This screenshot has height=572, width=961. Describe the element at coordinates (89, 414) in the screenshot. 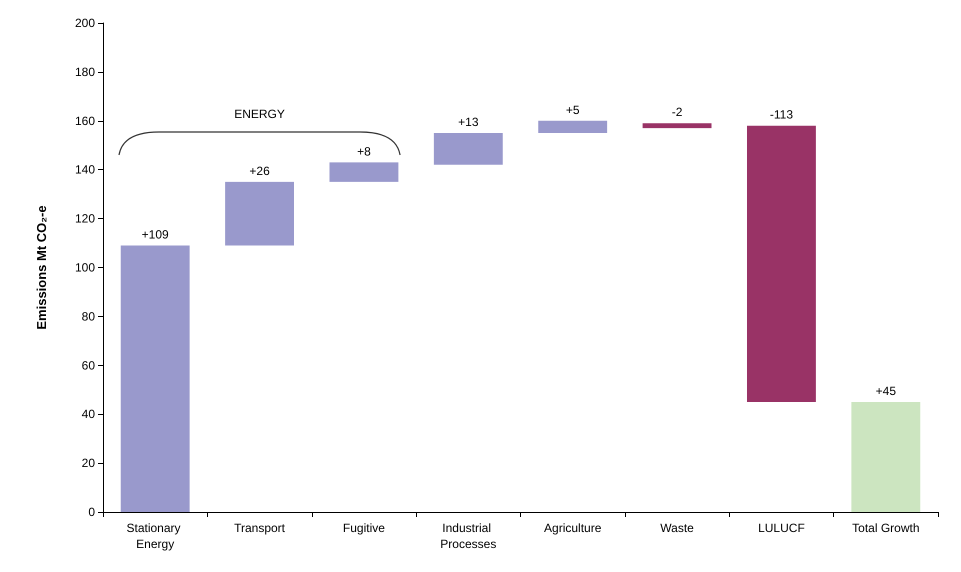

I see `y-tick-label: 40` at that location.